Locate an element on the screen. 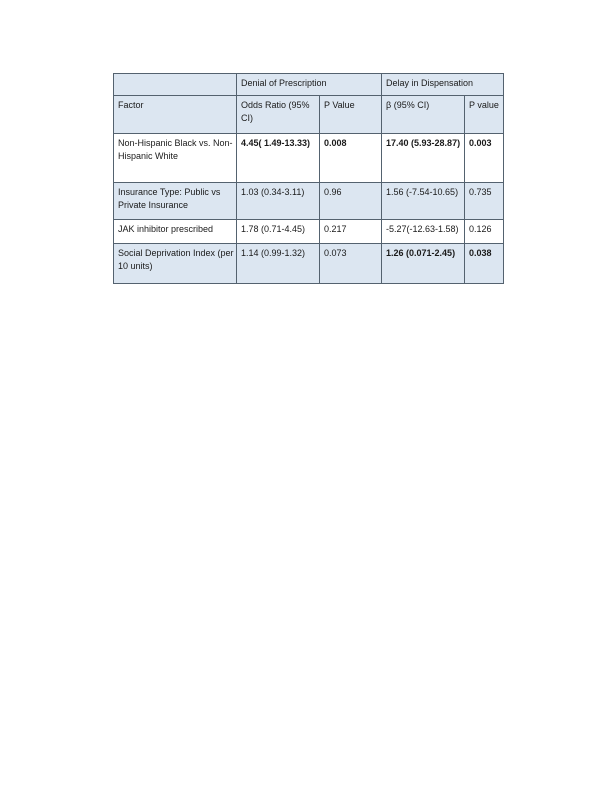  column-header-beta: β (95% CI) is located at coordinates (423, 114).